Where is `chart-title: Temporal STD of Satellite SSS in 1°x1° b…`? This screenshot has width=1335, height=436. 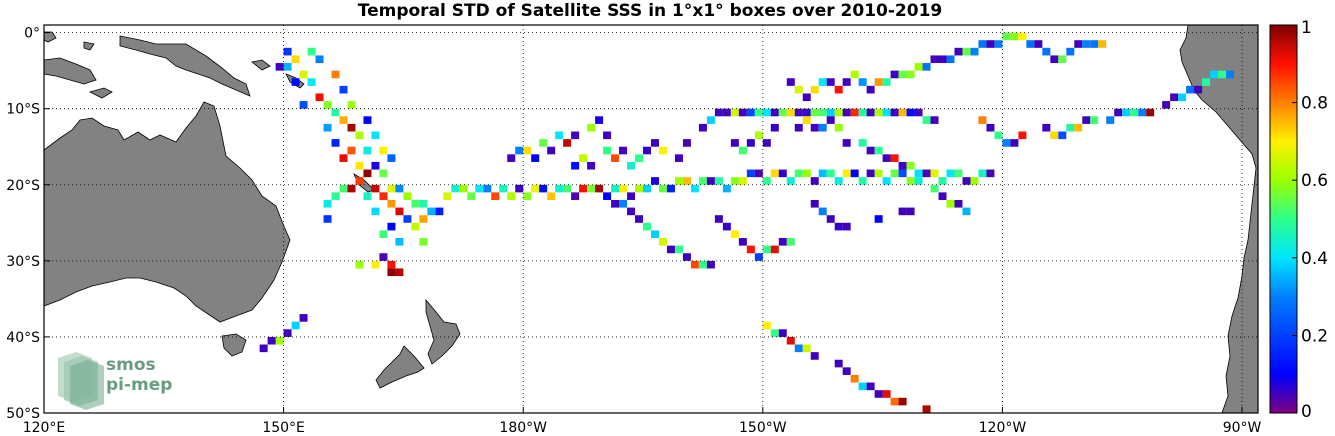
chart-title: Temporal STD of Satellite SSS in 1°x1° b… is located at coordinates (650, 11).